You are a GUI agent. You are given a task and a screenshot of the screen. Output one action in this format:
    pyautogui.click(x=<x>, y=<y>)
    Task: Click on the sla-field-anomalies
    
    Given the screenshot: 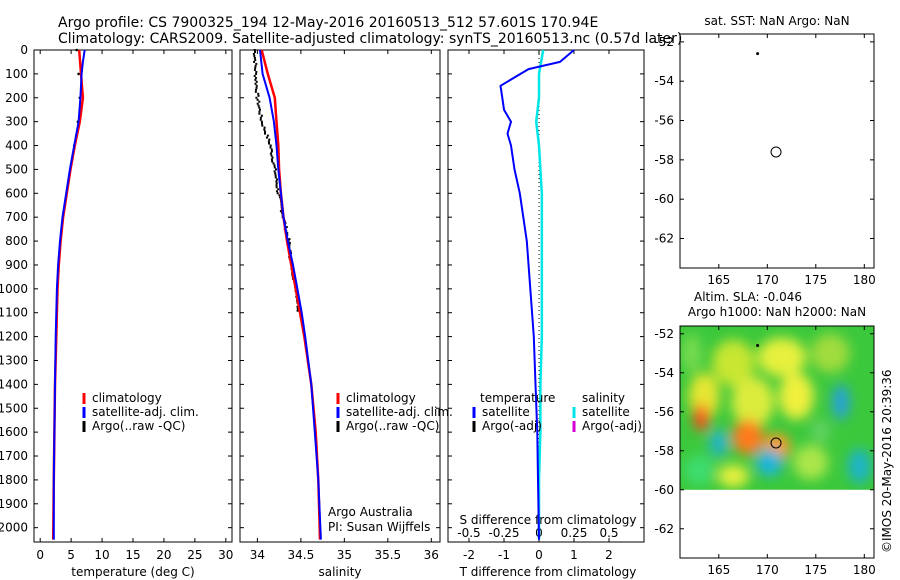 What is the action you would take?
    pyautogui.click(x=776, y=410)
    